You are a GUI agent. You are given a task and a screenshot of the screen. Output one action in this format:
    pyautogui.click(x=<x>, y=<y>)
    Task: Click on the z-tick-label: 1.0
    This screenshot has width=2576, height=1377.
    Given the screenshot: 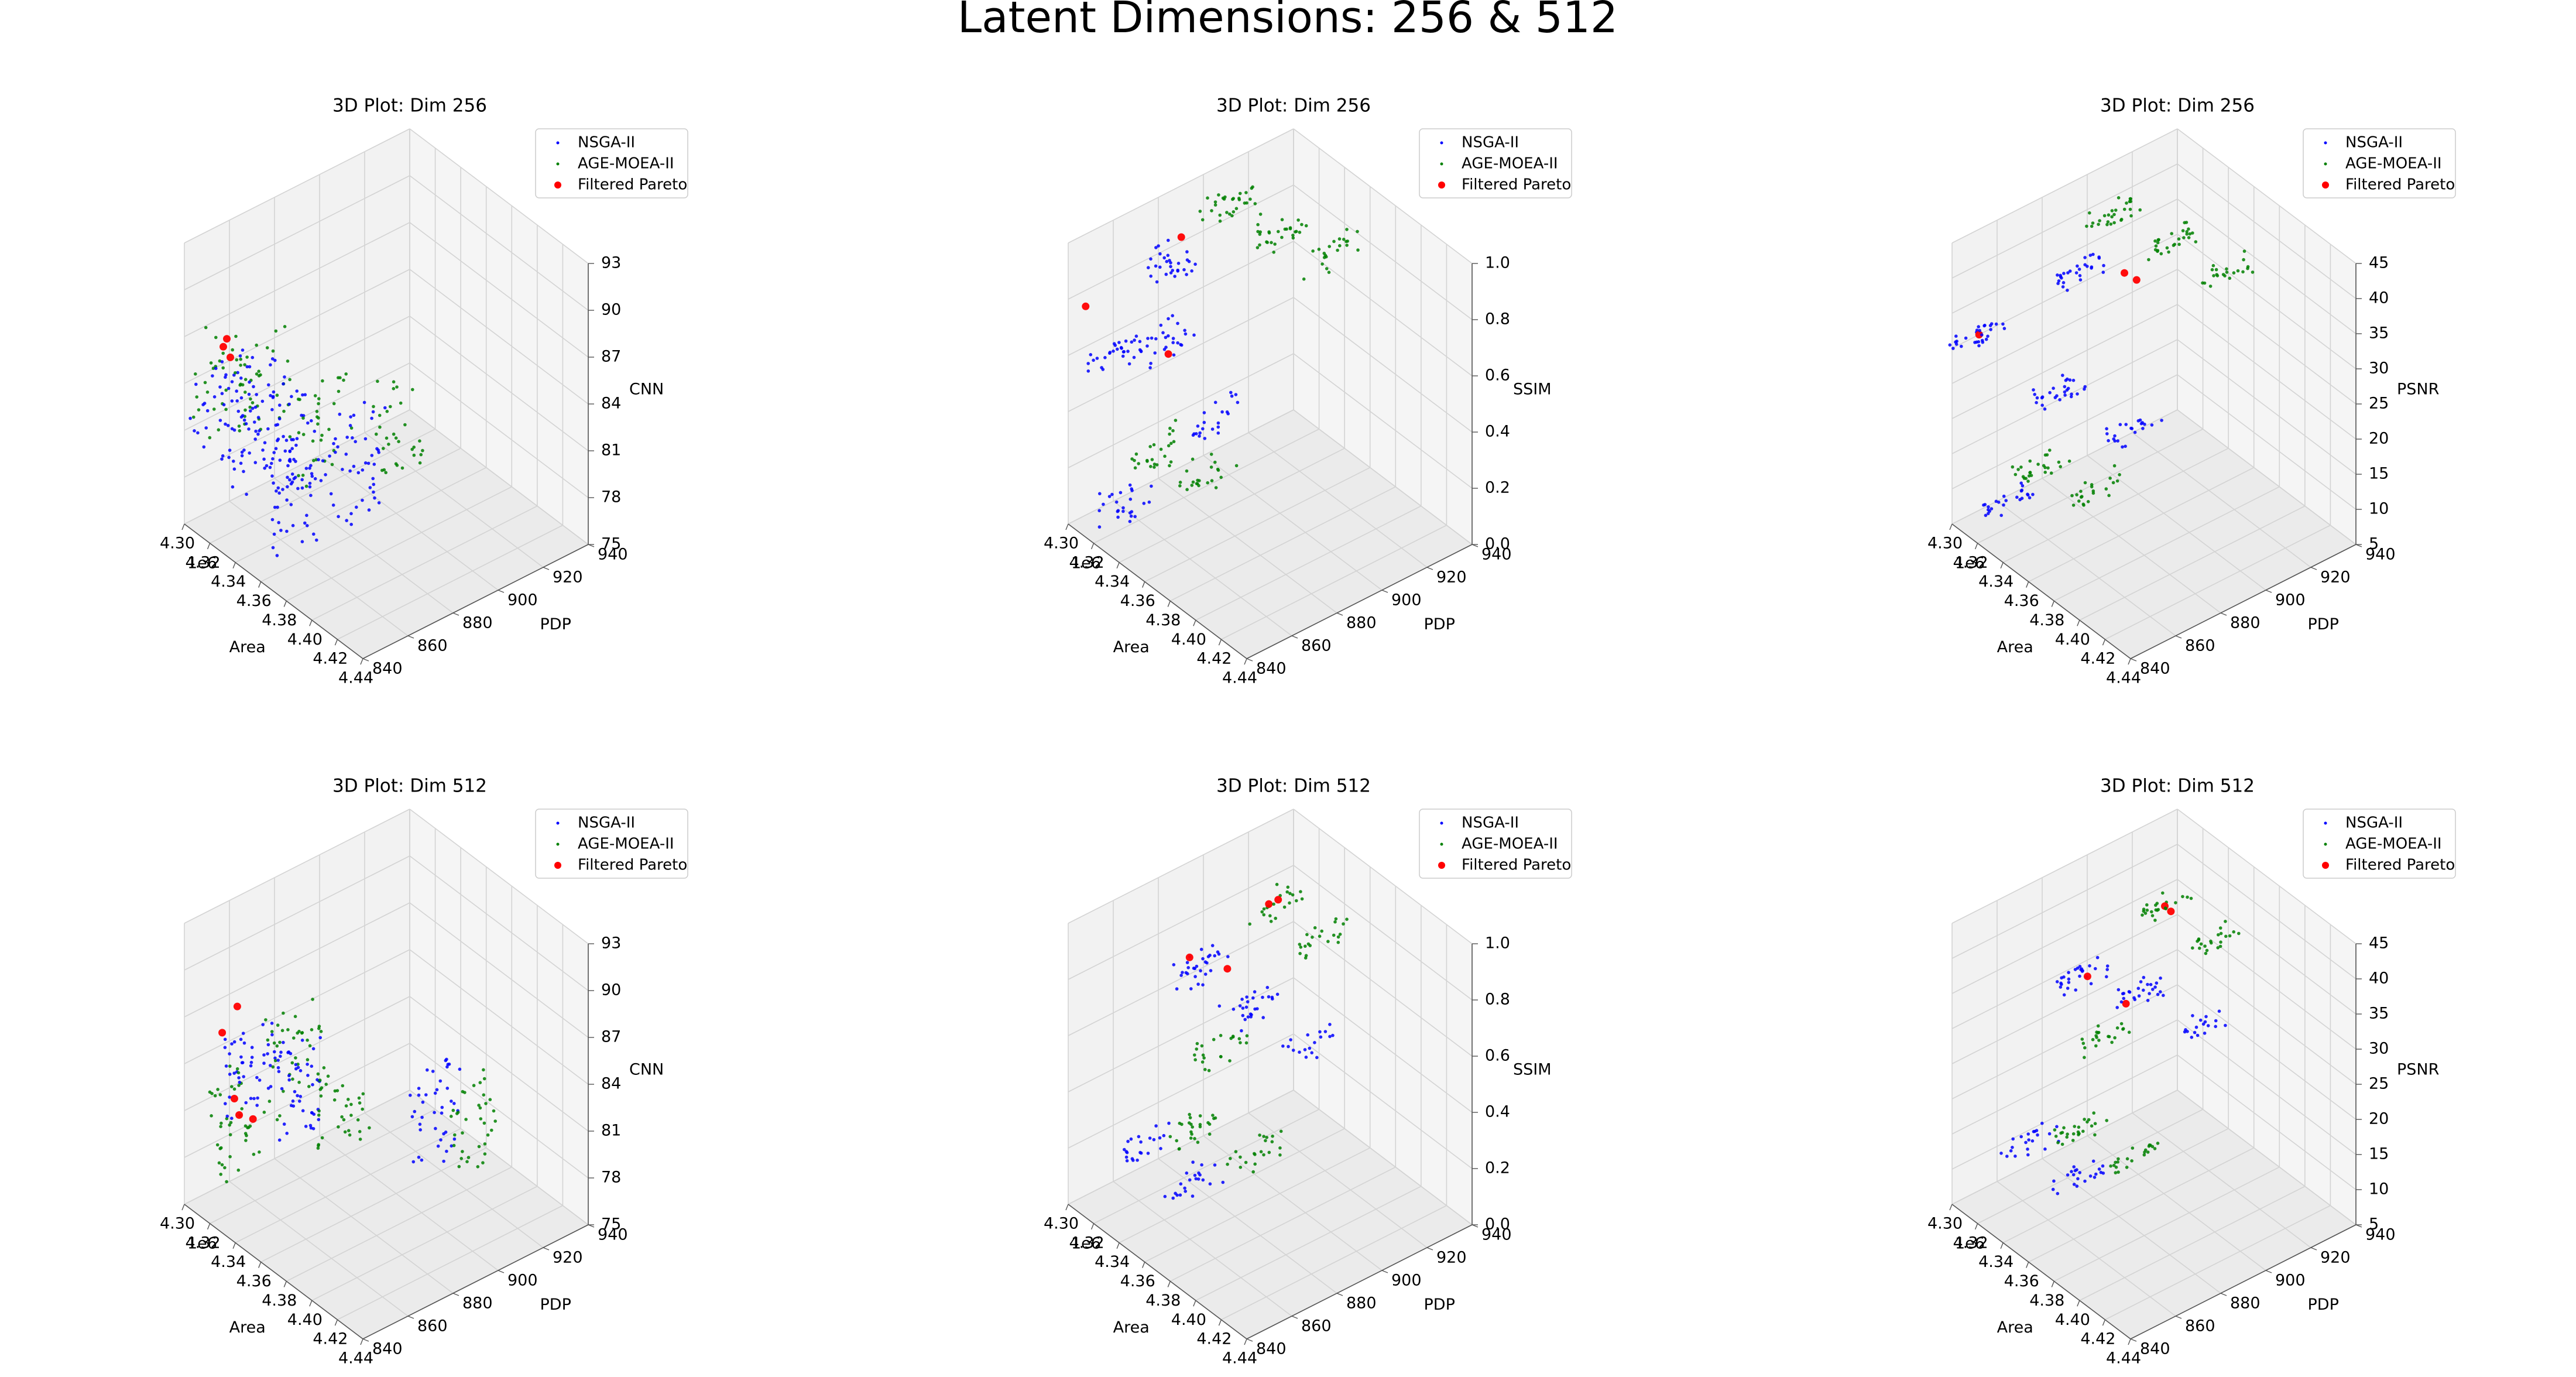 What is the action you would take?
    pyautogui.click(x=1498, y=943)
    